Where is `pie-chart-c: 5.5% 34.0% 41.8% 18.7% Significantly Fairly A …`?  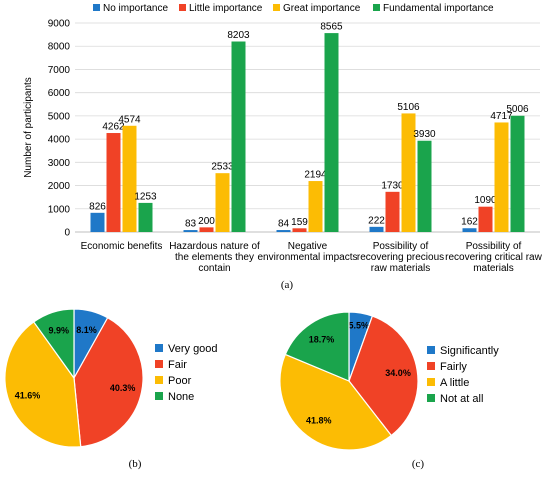 pie-chart-c: 5.5% 34.0% 41.8% 18.7% Significantly Fairly A … is located at coordinates (389, 390).